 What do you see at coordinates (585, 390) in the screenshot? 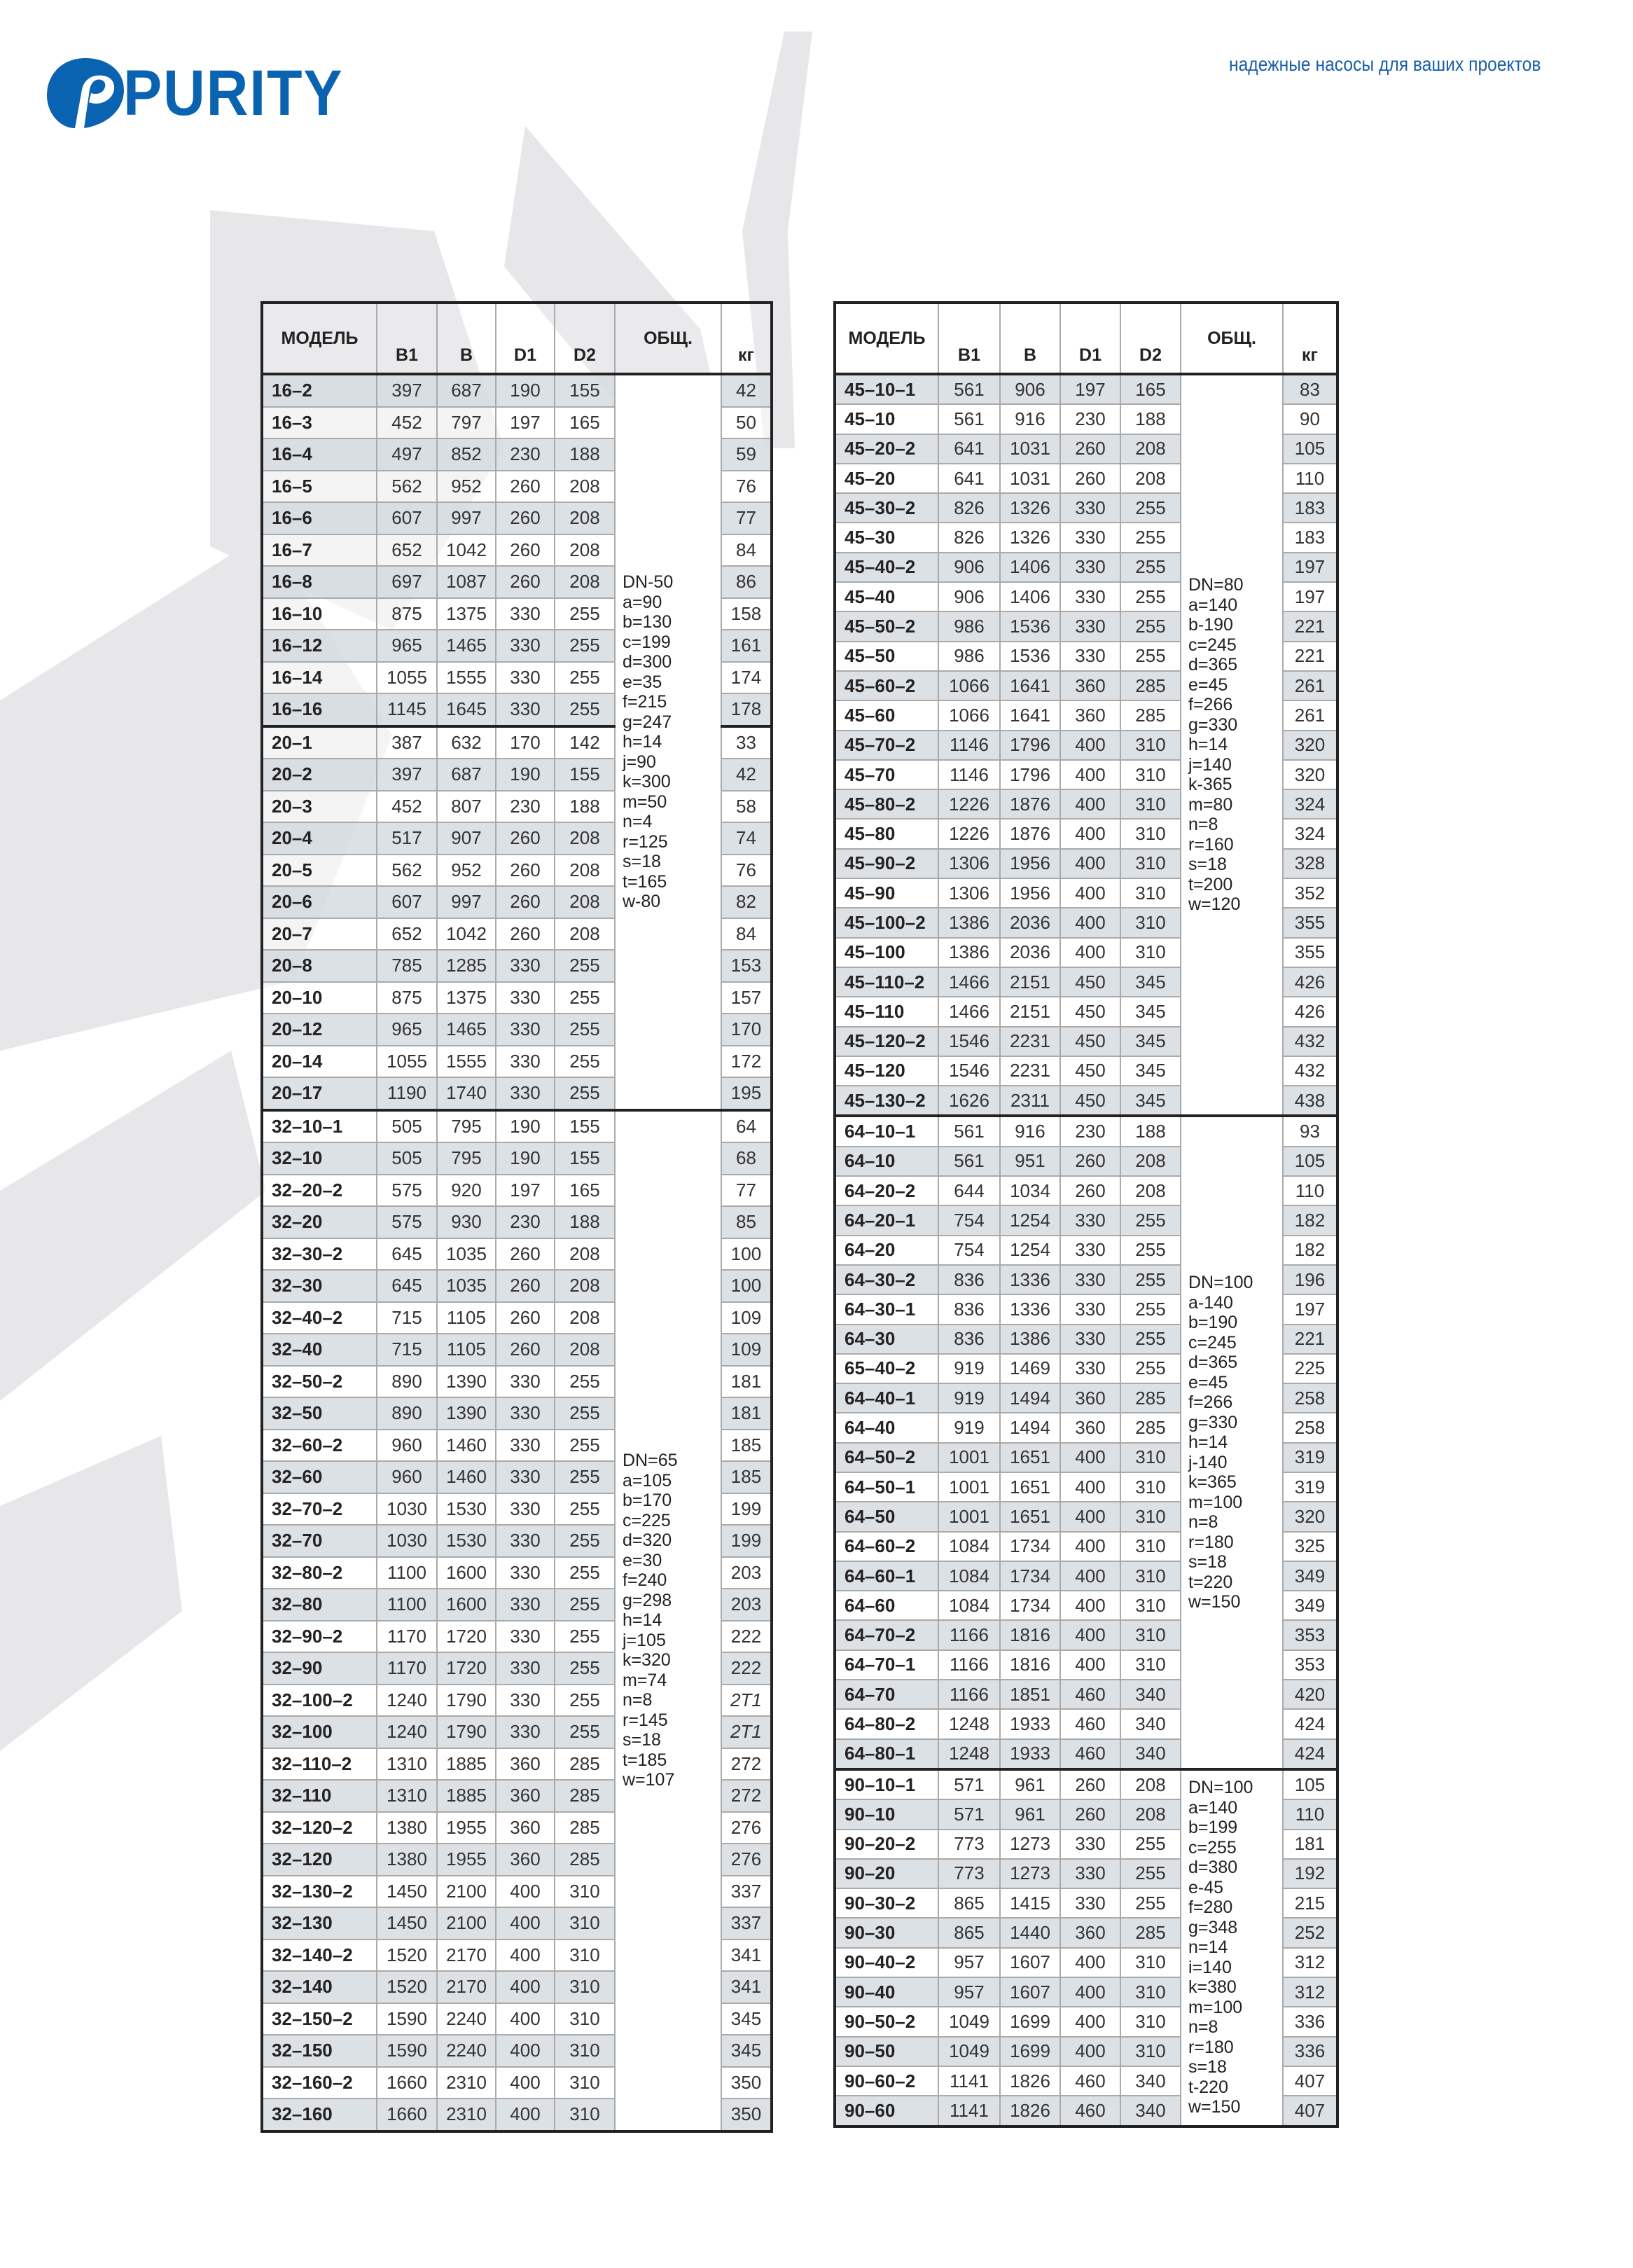
I see `cell-d2: 155` at bounding box center [585, 390].